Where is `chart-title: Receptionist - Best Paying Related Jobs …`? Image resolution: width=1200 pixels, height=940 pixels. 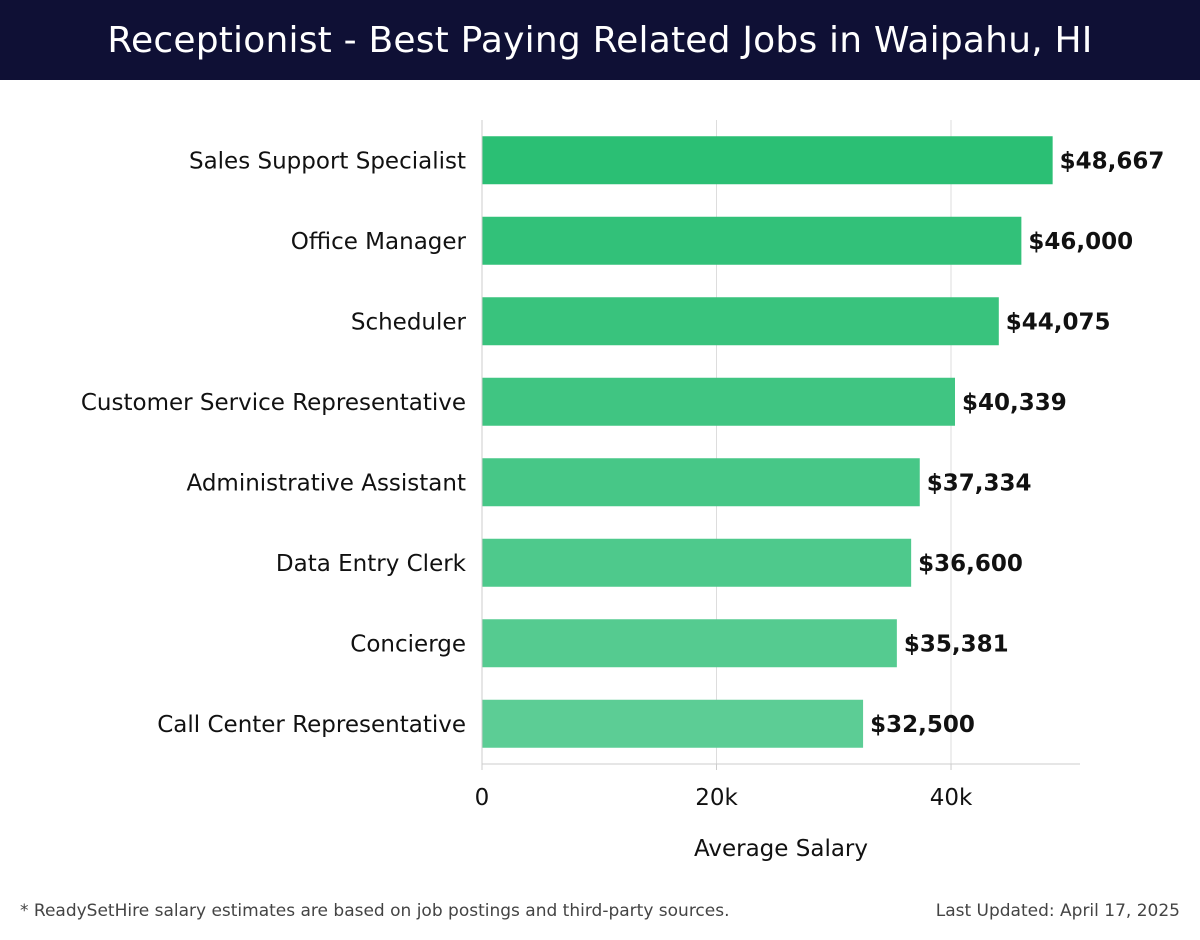 chart-title: Receptionist - Best Paying Related Jobs … is located at coordinates (600, 40).